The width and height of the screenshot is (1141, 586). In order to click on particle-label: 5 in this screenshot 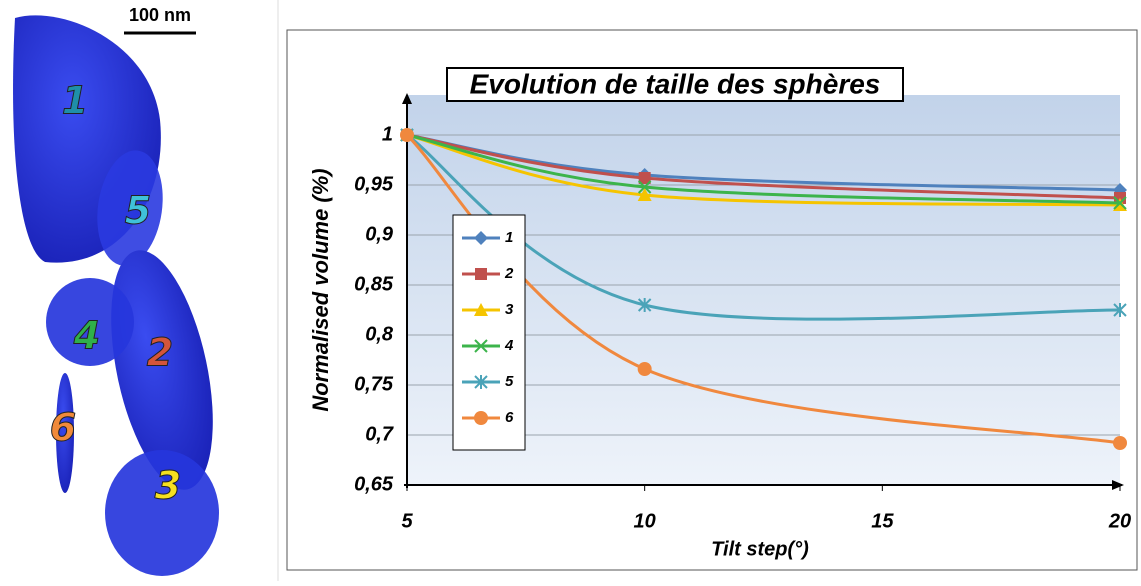, I will do `click(138, 211)`.